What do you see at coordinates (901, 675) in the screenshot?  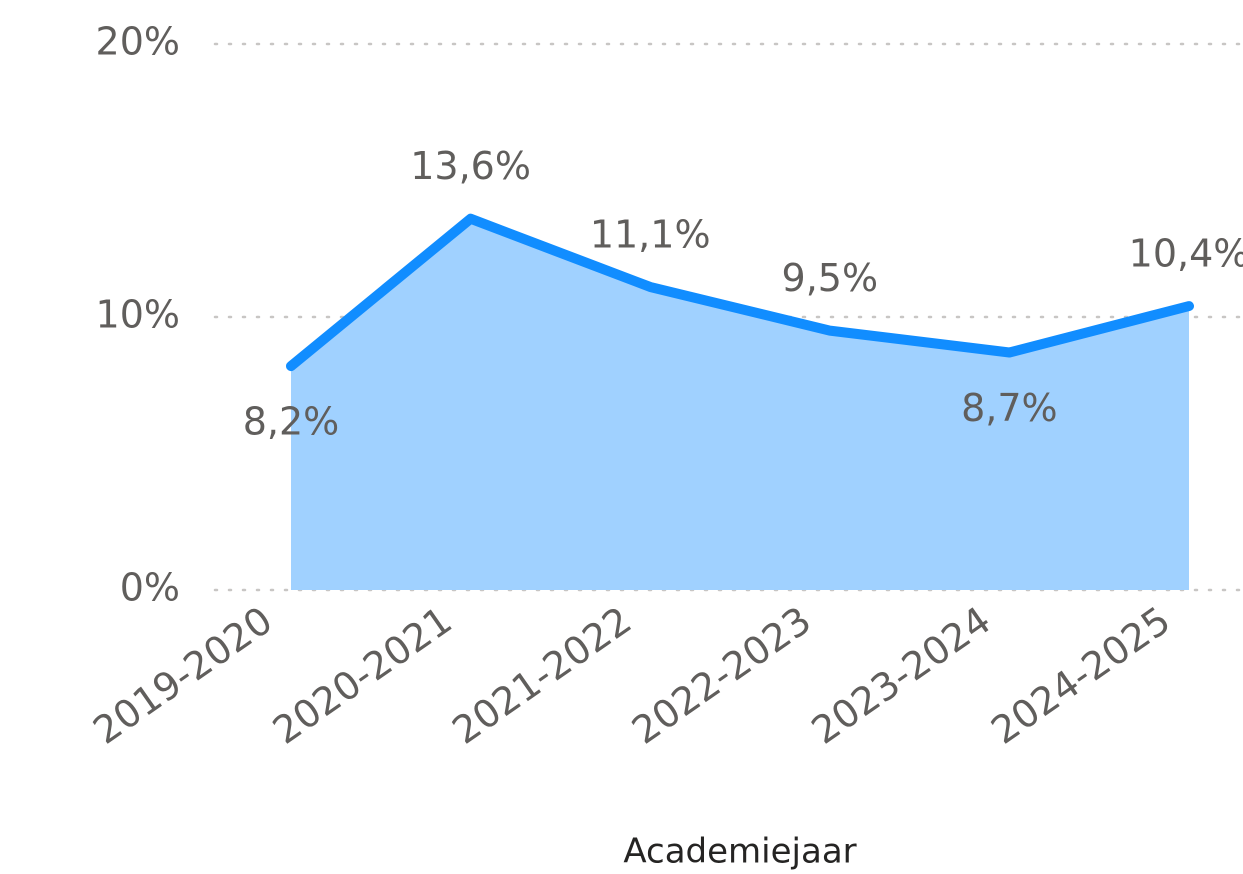 I see `x-tick-label: 2023-2024` at bounding box center [901, 675].